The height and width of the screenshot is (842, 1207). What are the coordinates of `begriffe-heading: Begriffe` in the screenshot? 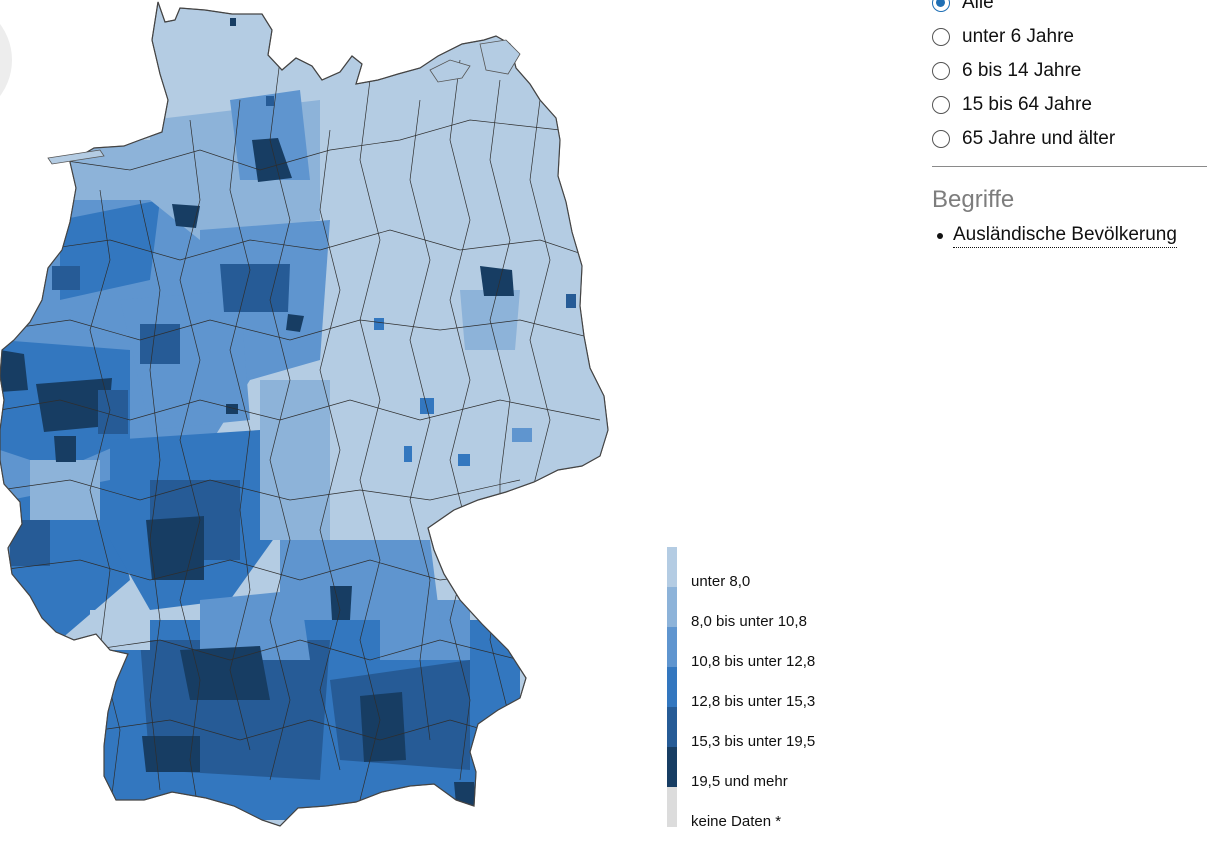 It's located at (973, 199).